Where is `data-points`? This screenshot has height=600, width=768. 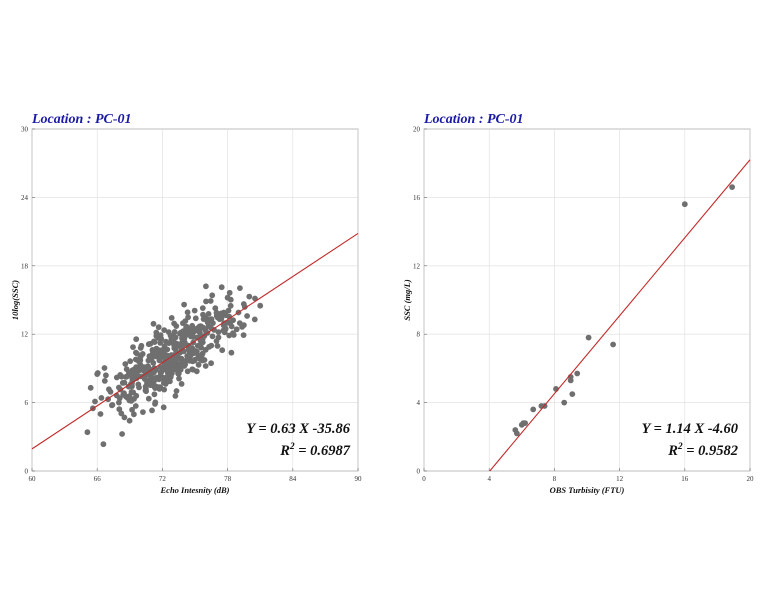
data-points is located at coordinates (174, 365).